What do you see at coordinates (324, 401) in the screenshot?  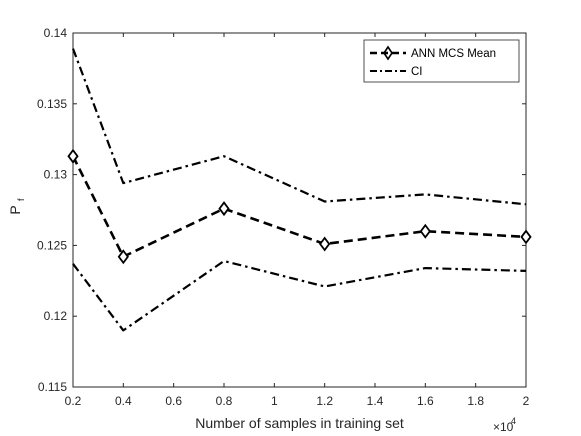 I see `x-tick-label: 1.2` at bounding box center [324, 401].